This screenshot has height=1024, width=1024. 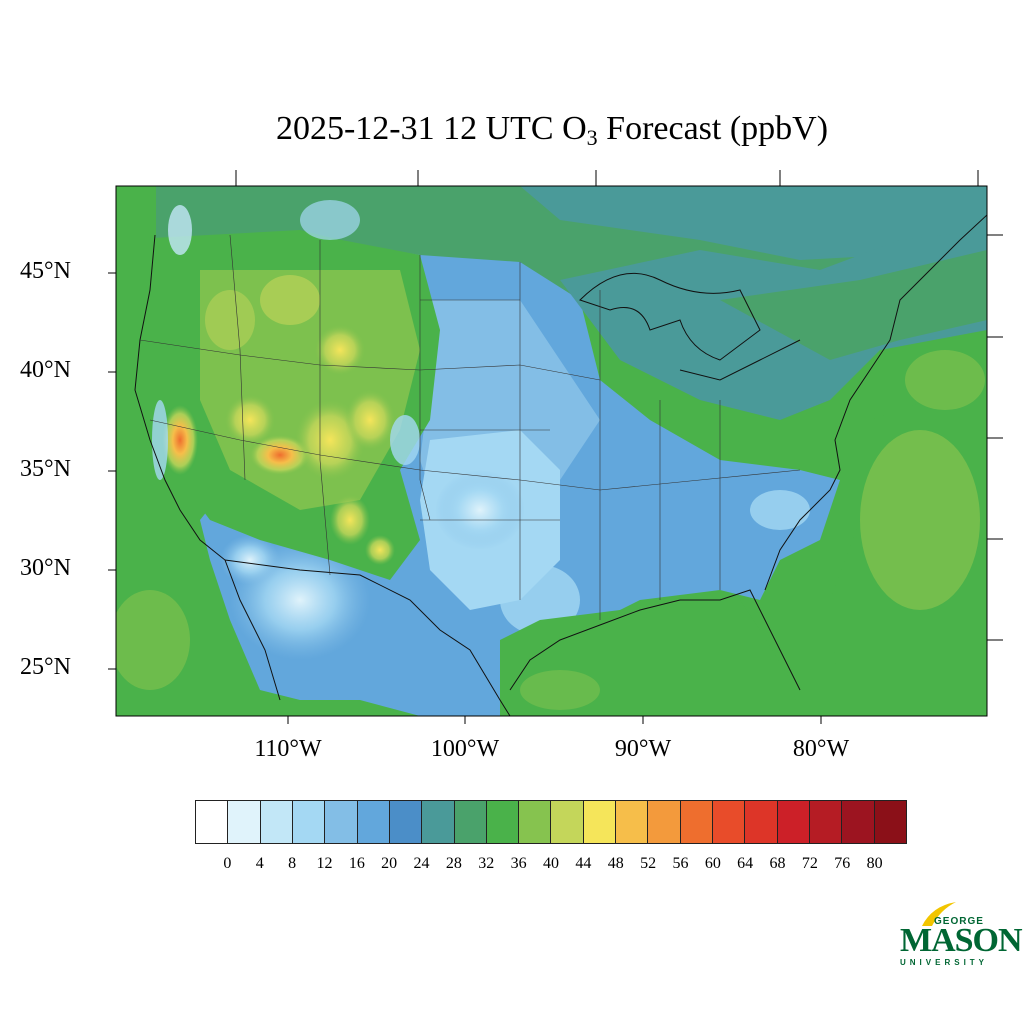 I want to click on logo-university-text: UNIVERSITY, so click(x=944, y=962).